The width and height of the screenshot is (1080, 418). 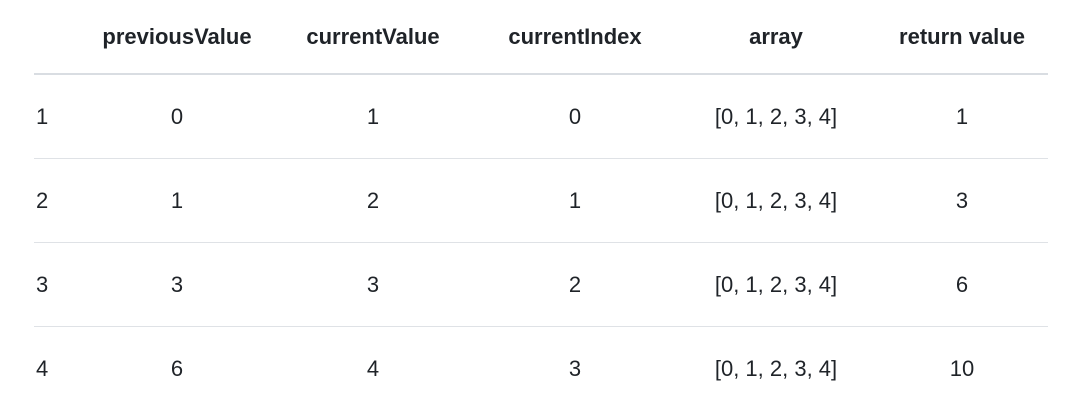 What do you see at coordinates (373, 200) in the screenshot?
I see `cell-current-value: 2` at bounding box center [373, 200].